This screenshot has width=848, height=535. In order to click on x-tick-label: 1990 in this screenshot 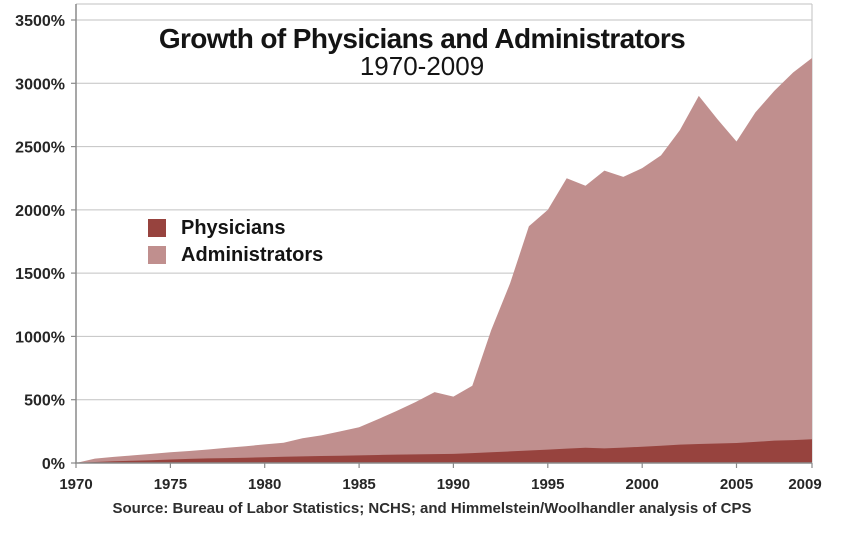, I will do `click(453, 484)`.